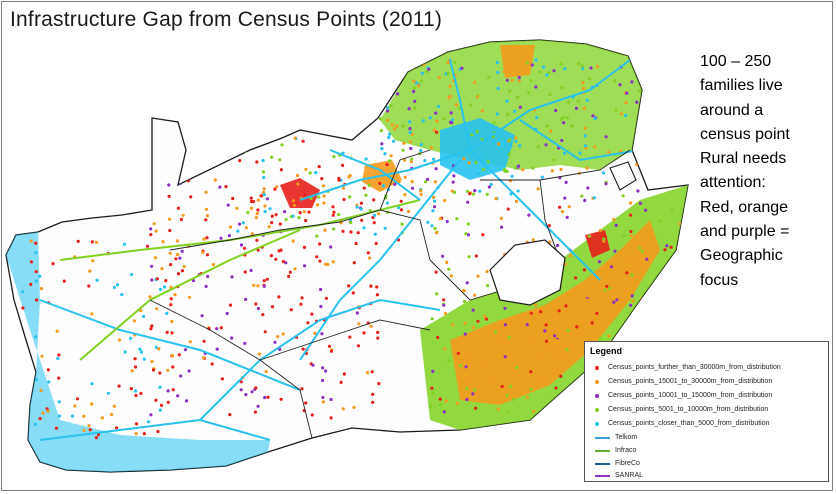 The image size is (836, 494). What do you see at coordinates (619, 475) in the screenshot?
I see `legend-item-sanral: SANRAL` at bounding box center [619, 475].